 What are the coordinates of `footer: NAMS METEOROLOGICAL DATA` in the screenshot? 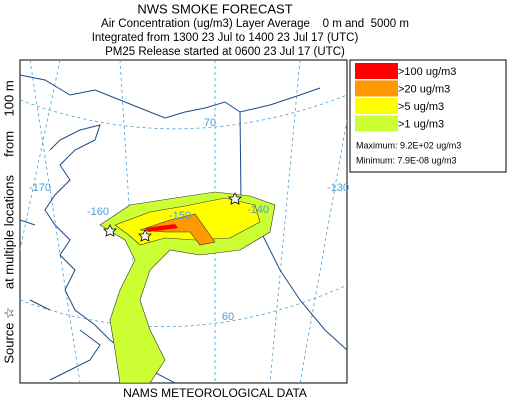 It's located at (215, 393).